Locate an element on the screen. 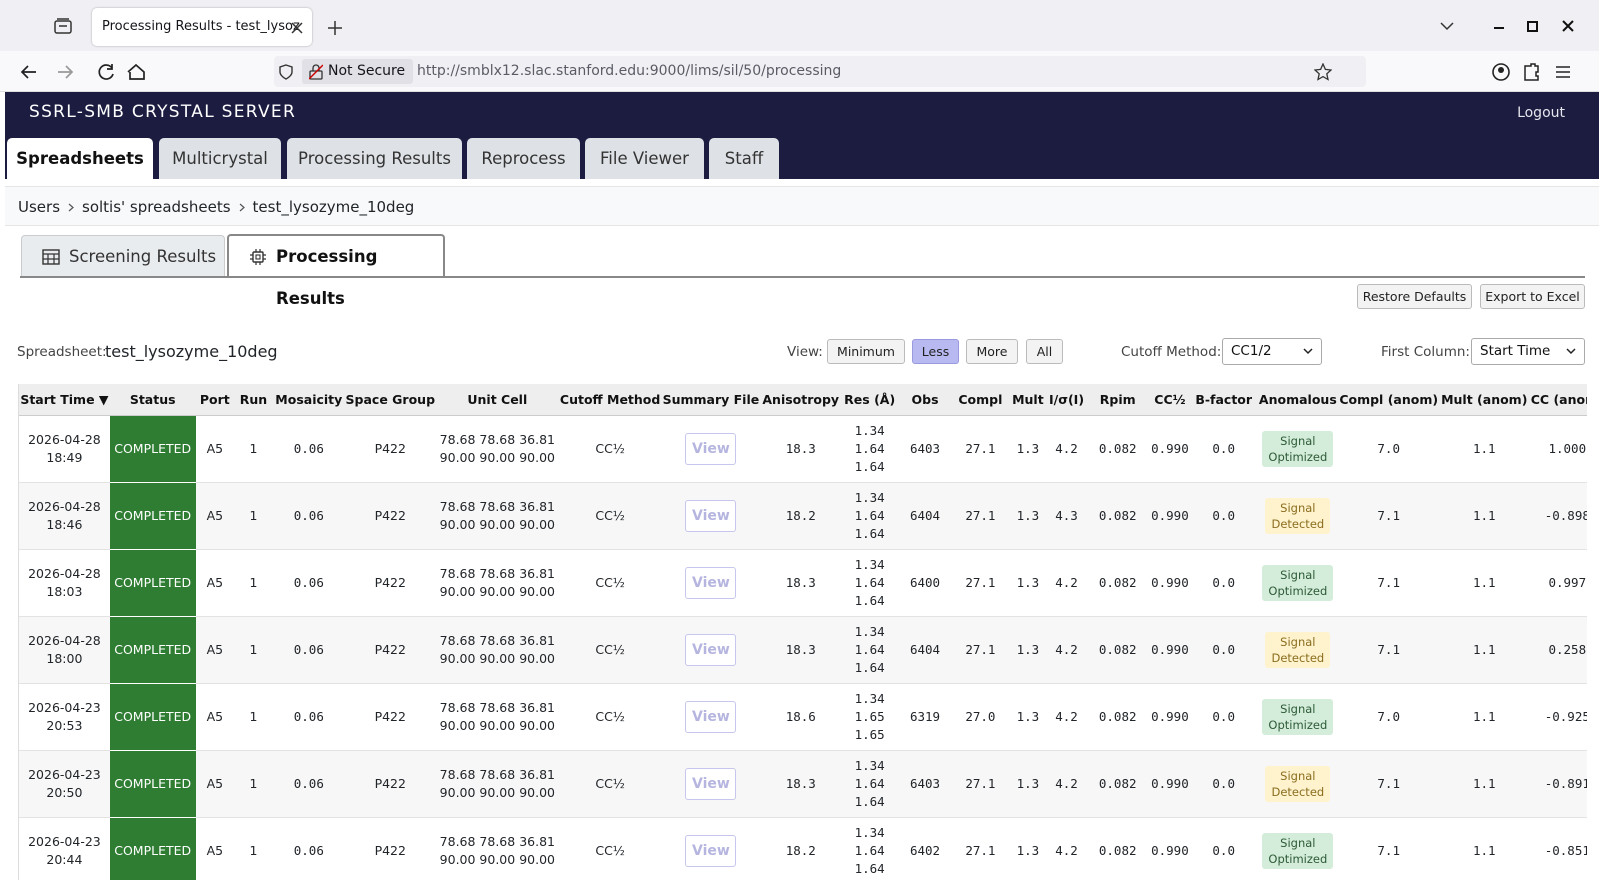 The height and width of the screenshot is (880, 1599). table-cell: 1.34 1.65 1.65 is located at coordinates (869, 717).